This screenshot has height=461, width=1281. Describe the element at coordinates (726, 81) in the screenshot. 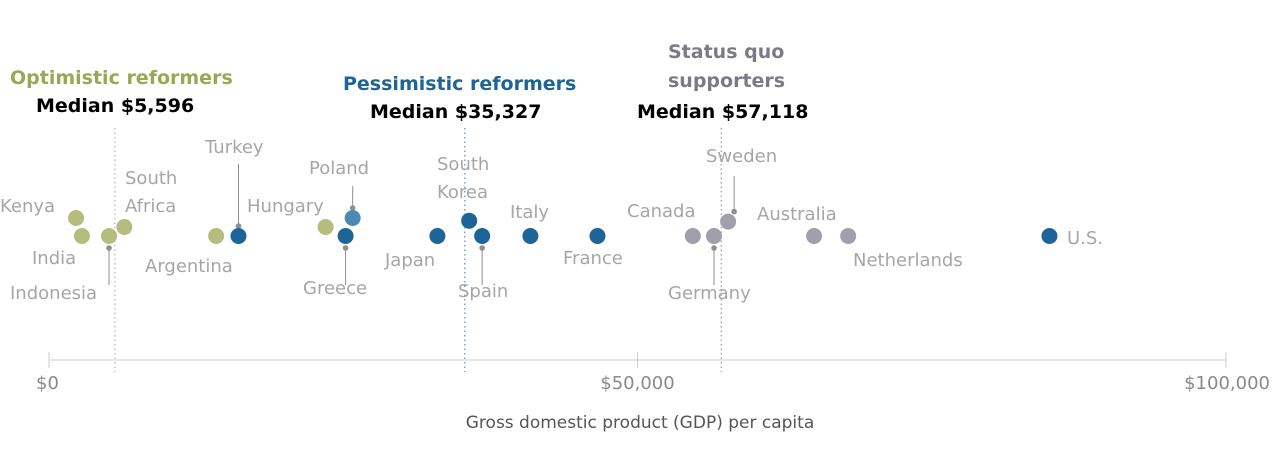

I see `group-title-status-quo: supporters` at that location.